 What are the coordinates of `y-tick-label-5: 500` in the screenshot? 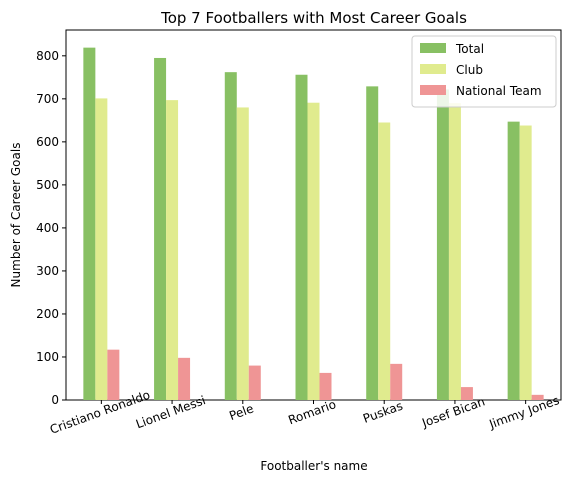 It's located at (47, 185).